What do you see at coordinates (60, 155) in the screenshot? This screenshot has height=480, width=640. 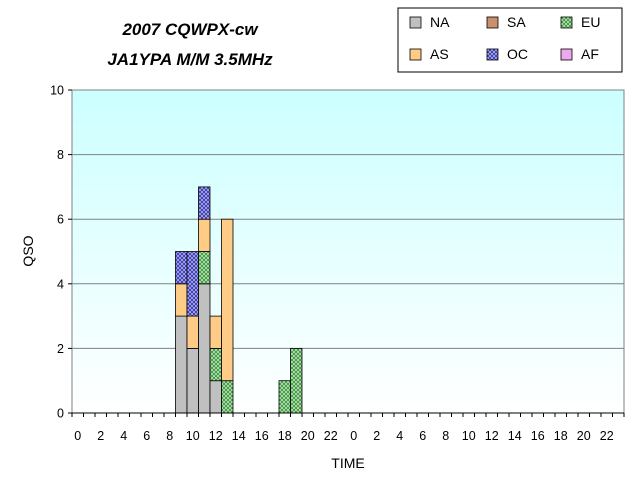 I see `y-tick-label-8: 8` at bounding box center [60, 155].